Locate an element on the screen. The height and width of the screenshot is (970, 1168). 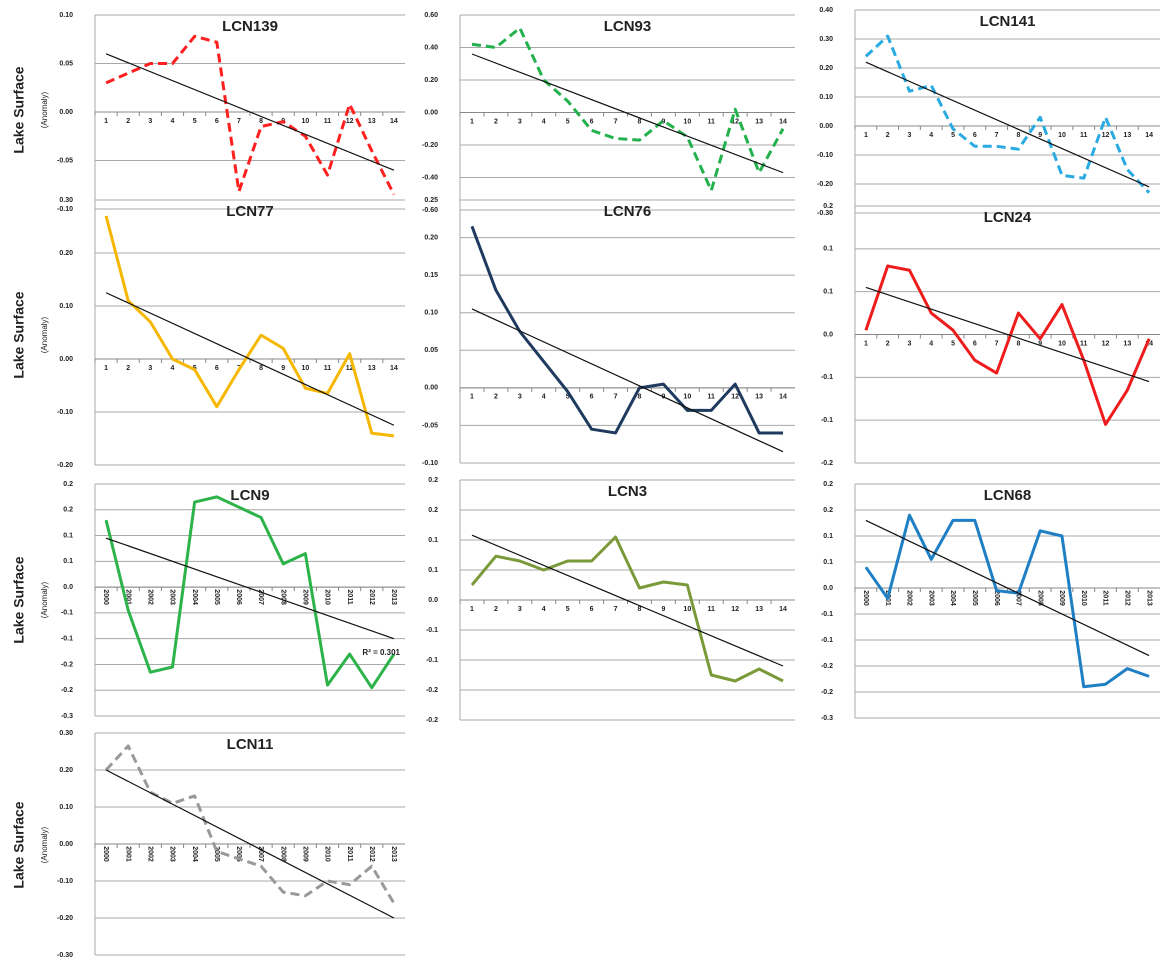
x-tick-label: 6 is located at coordinates (217, 121).